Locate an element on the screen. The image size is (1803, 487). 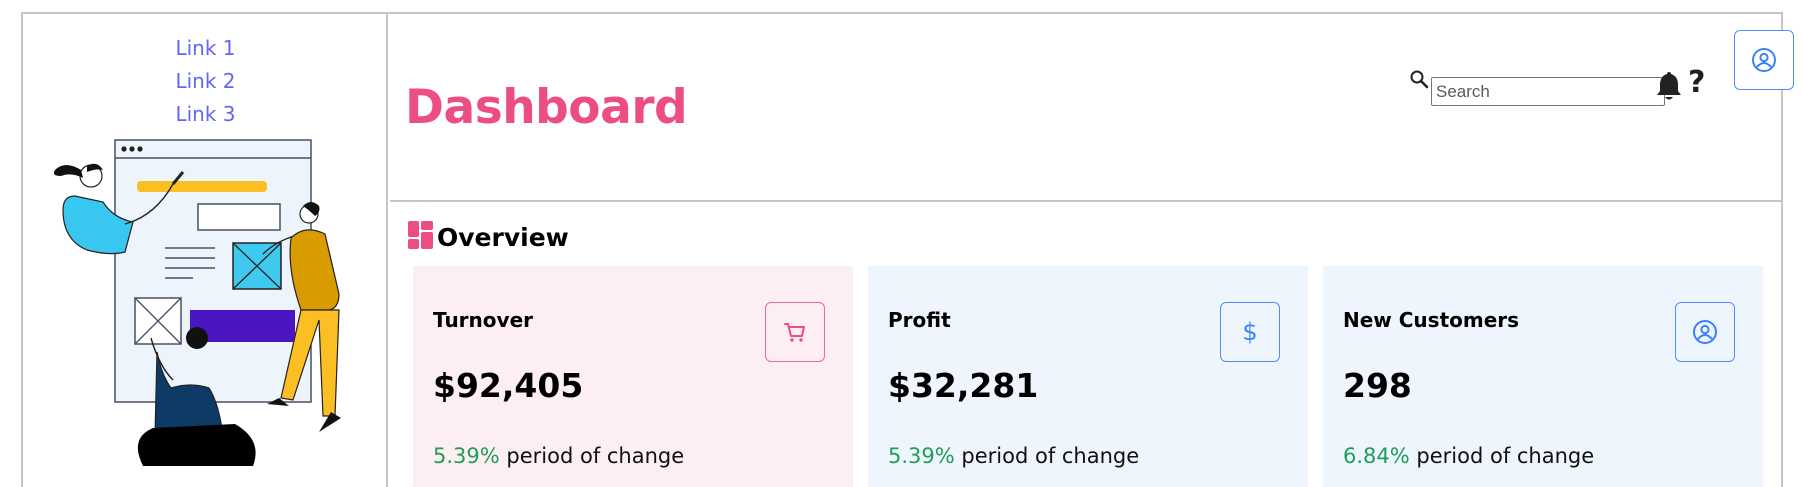
sidebar-nav: Link 1 Link 2 Link 3 is located at coordinates (205, 81).